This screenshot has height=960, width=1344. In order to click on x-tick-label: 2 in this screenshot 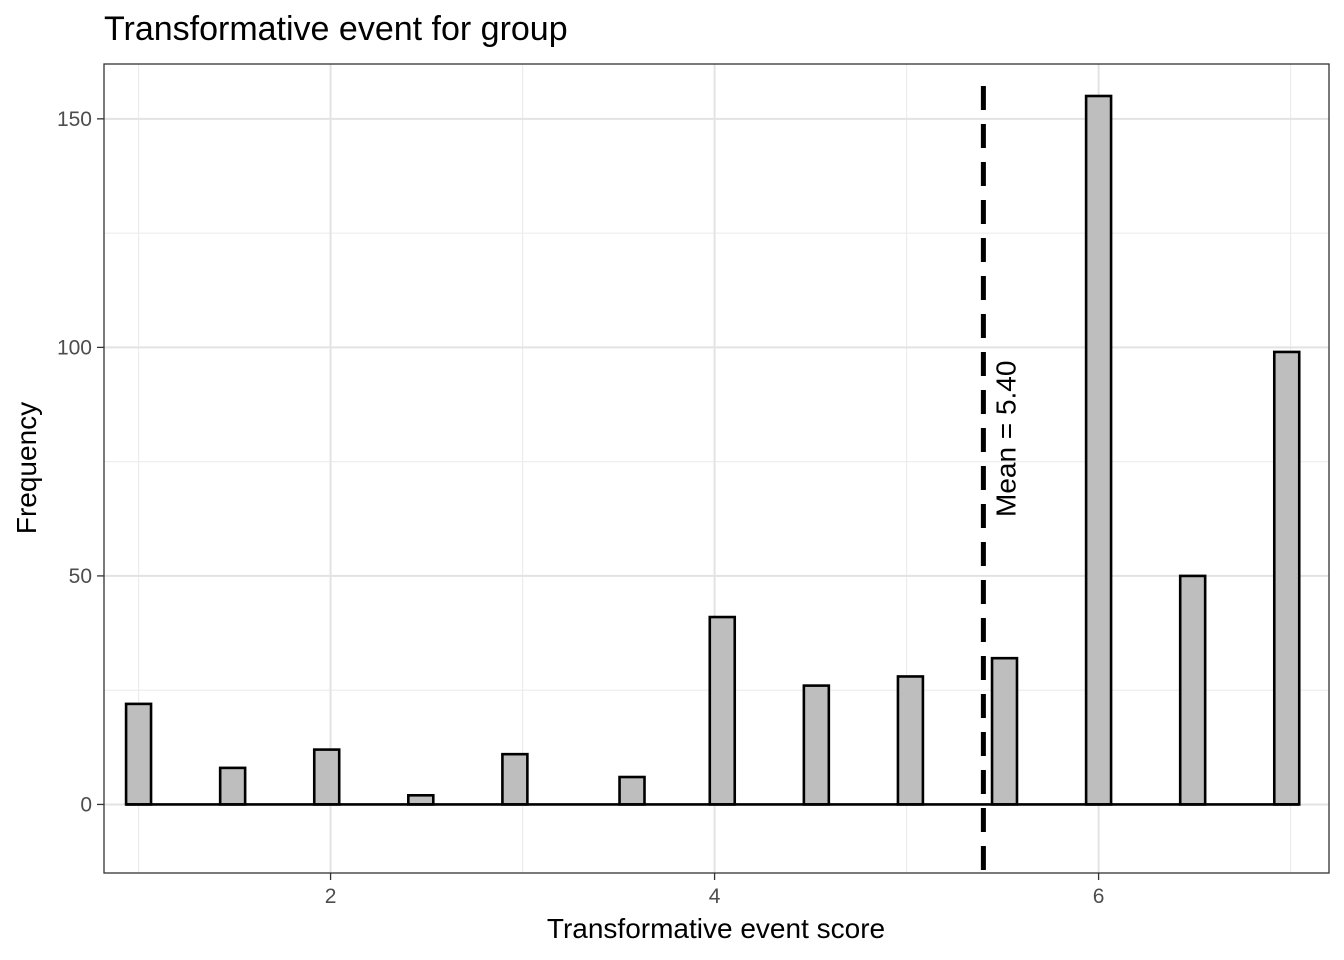, I will do `click(331, 896)`.